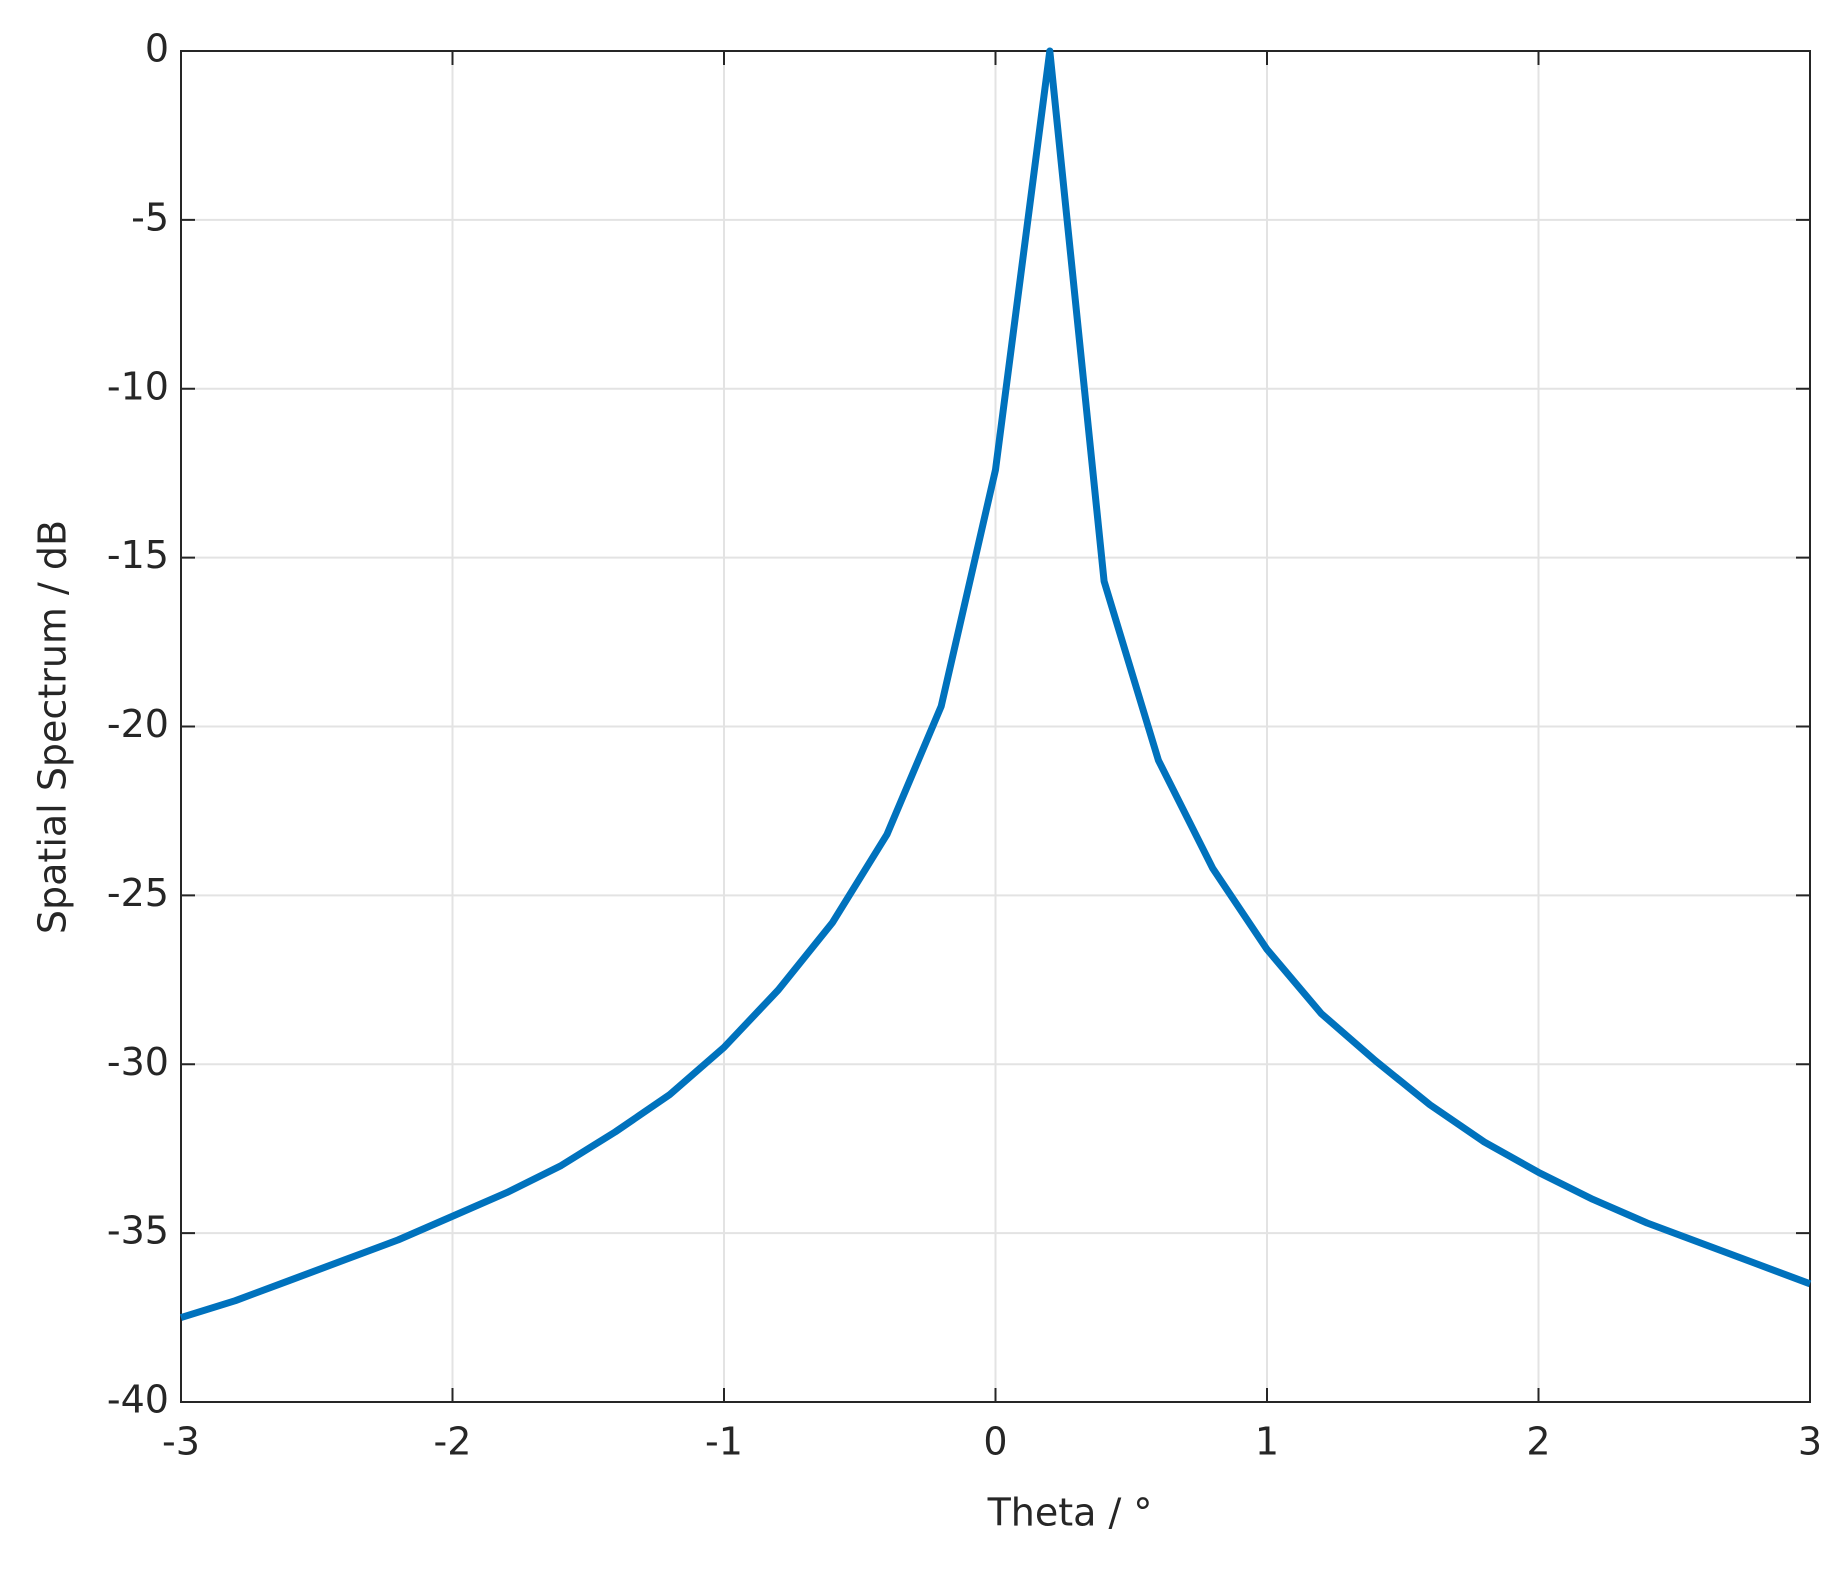  What do you see at coordinates (157, 49) in the screenshot?
I see `y-tick-label: 0` at bounding box center [157, 49].